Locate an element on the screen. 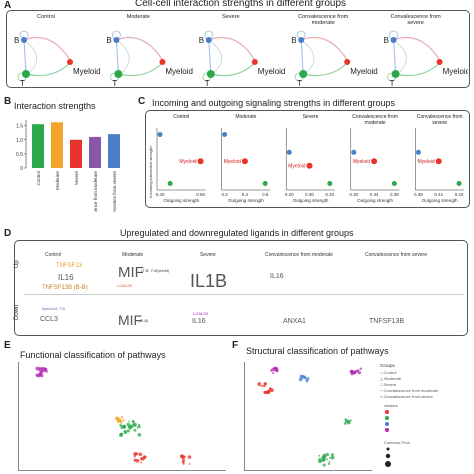 This screenshot has height=474, width=474. bar-category-label: Moderate is located at coordinates (57, 181).